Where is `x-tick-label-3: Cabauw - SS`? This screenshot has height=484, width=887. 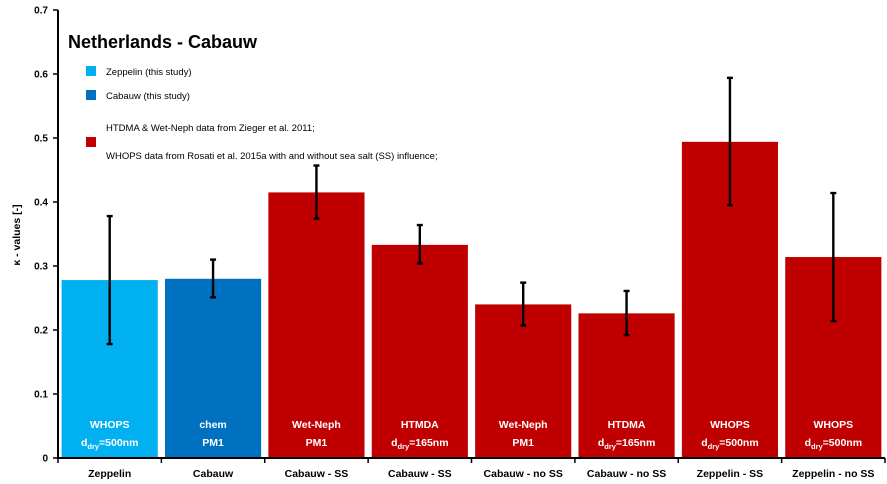 x-tick-label-3: Cabauw - SS is located at coordinates (317, 474).